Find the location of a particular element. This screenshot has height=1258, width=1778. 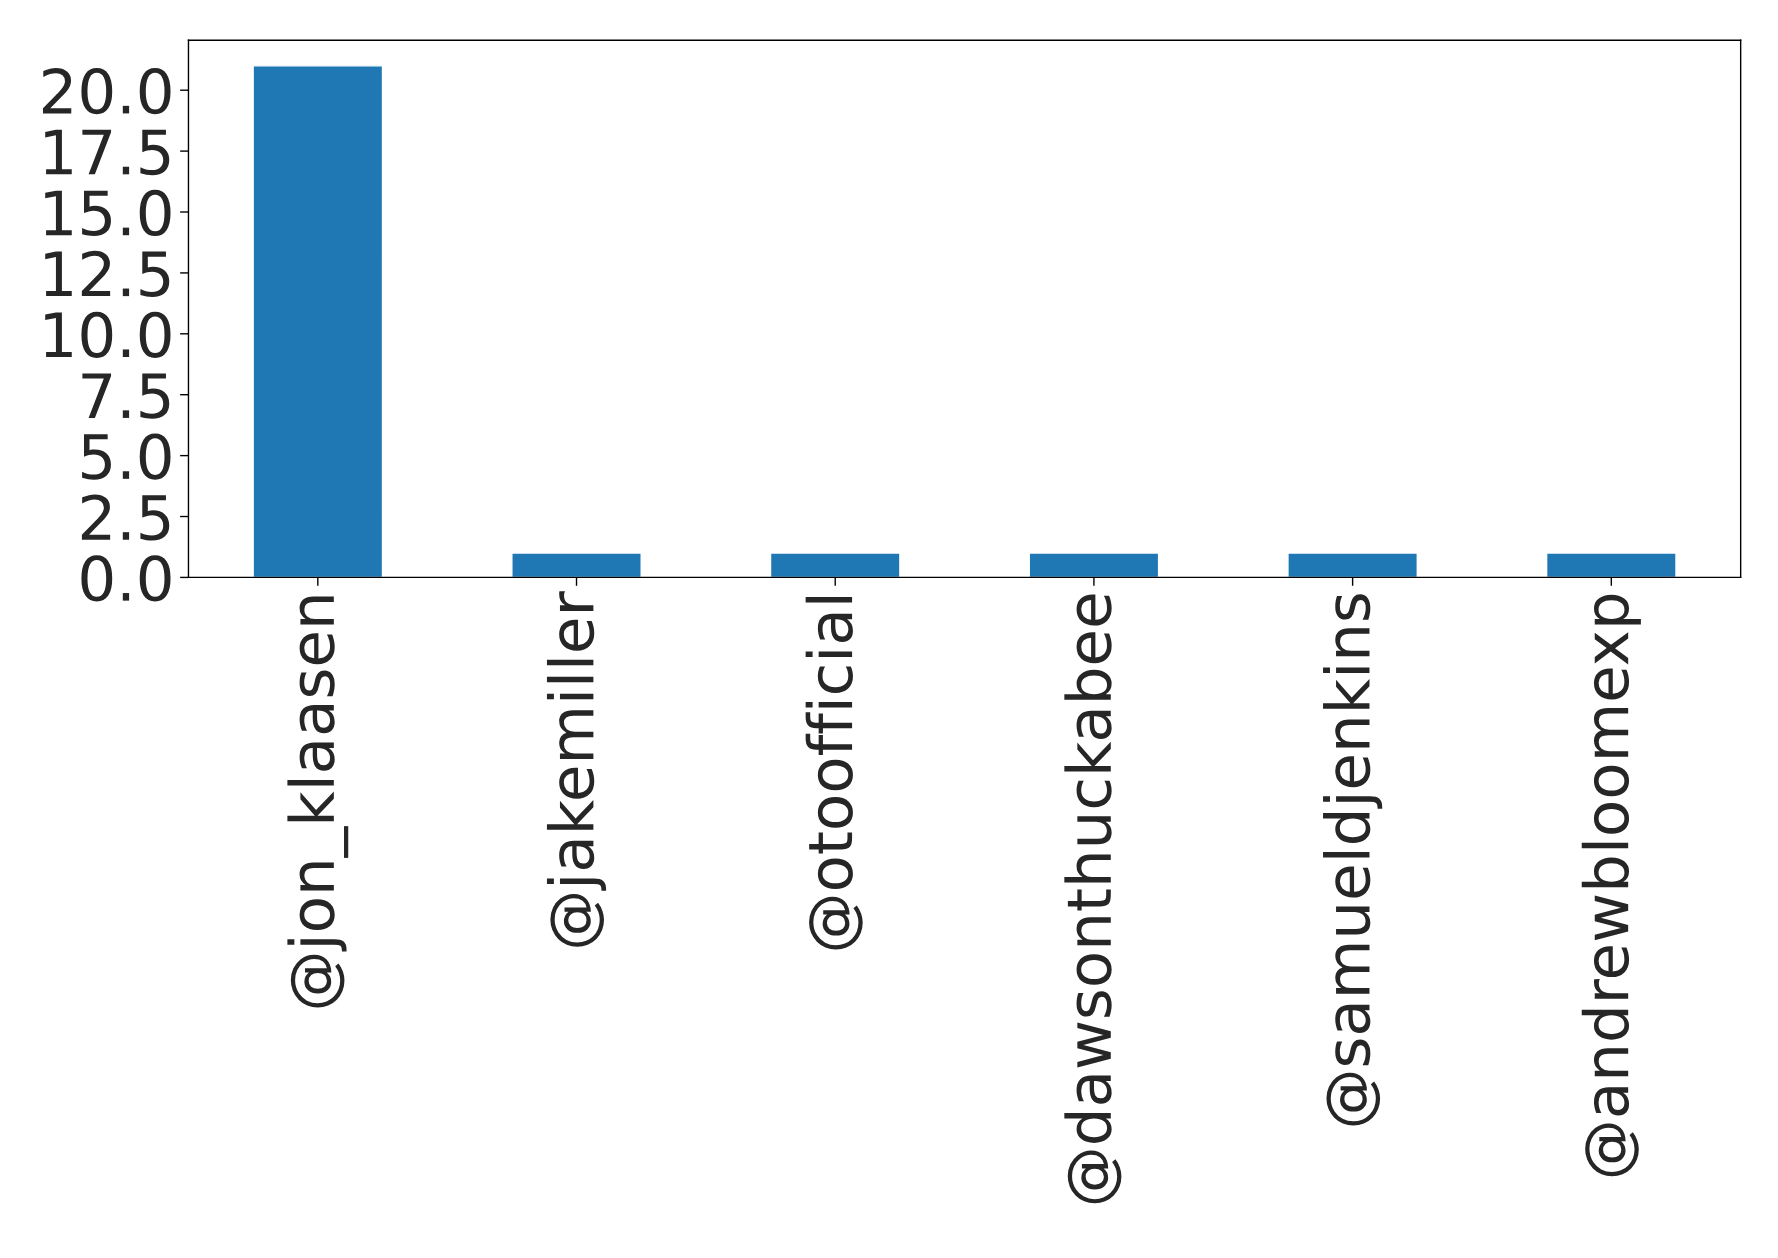

y-tick-label: 15.0 is located at coordinates (108, 213).